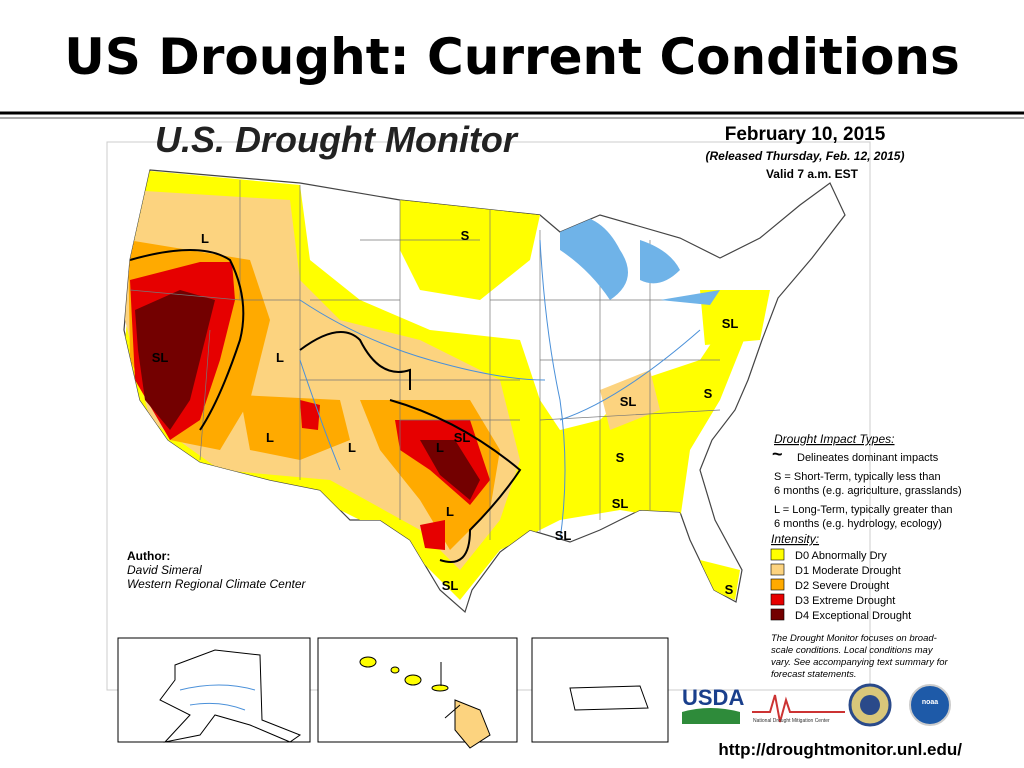 This screenshot has height=768, width=1024. I want to click on usda-logo: USDA, so click(713, 697).